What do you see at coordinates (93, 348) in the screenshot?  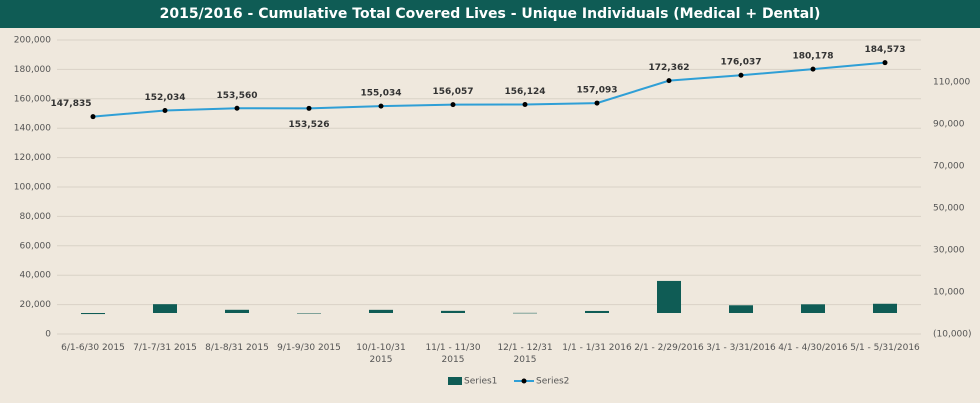 I see `x-tick-label: 6/1-6/30 2015` at bounding box center [93, 348].